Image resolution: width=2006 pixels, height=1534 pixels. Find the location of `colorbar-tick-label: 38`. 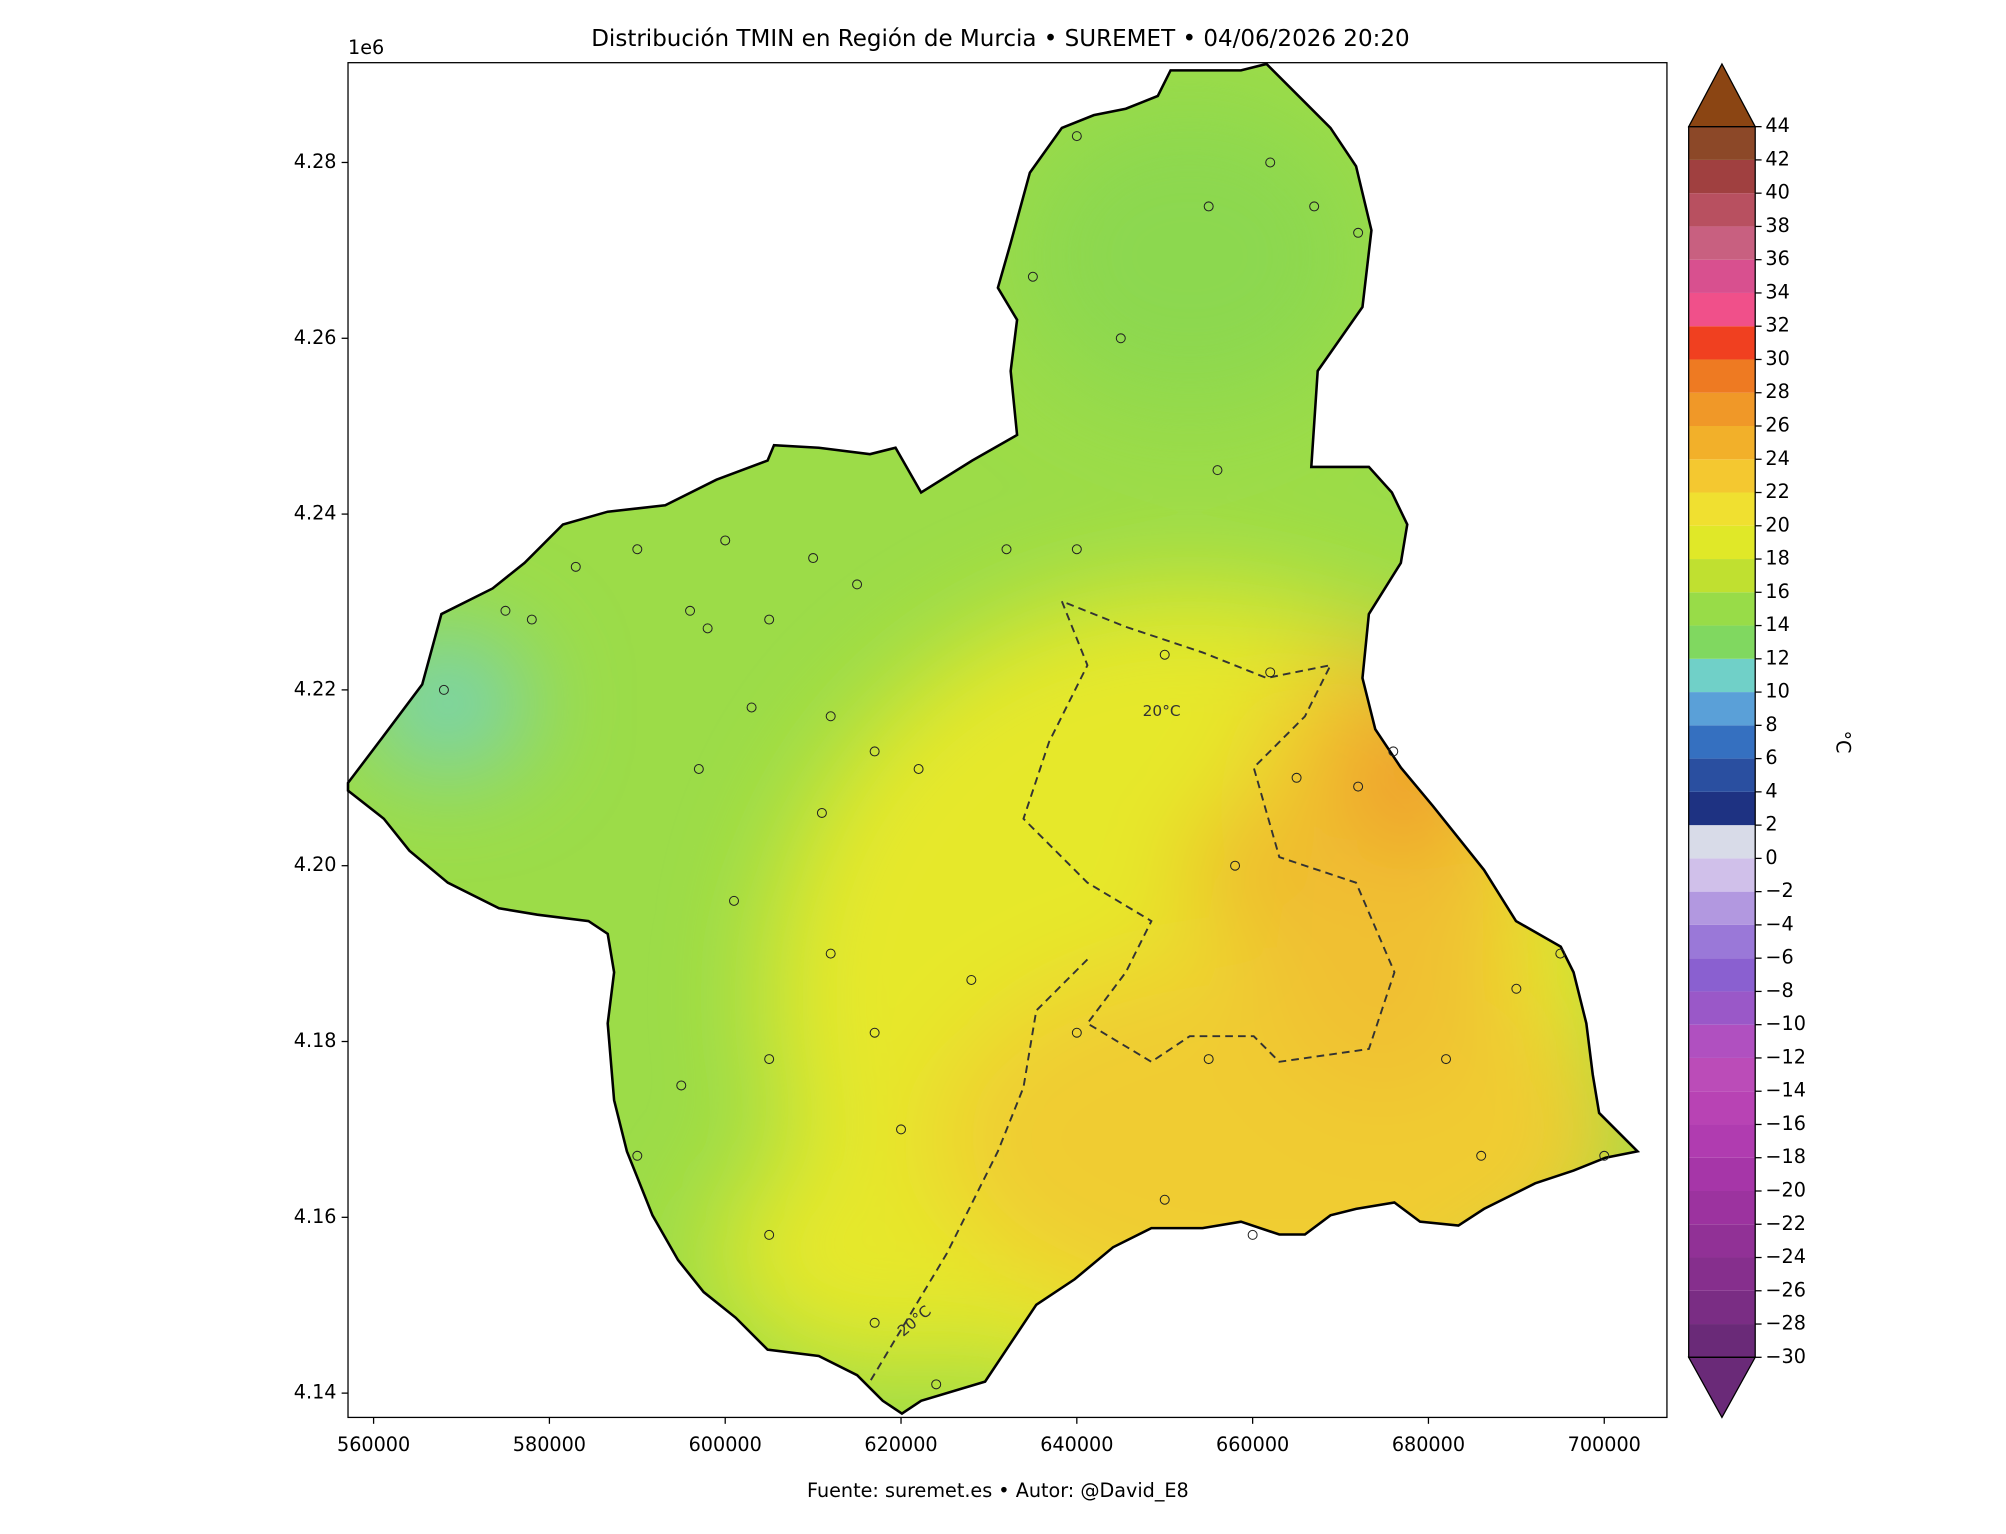

colorbar-tick-label: 38 is located at coordinates (1777, 225).